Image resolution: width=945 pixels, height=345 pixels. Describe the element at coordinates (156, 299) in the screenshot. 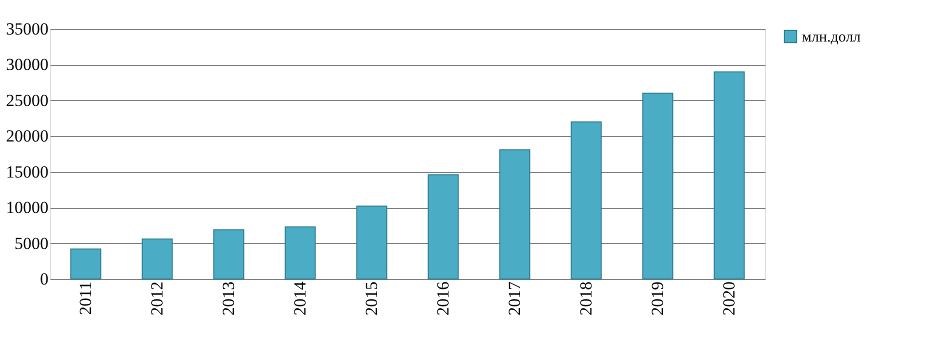

I see `x-tick-label: 2012` at that location.